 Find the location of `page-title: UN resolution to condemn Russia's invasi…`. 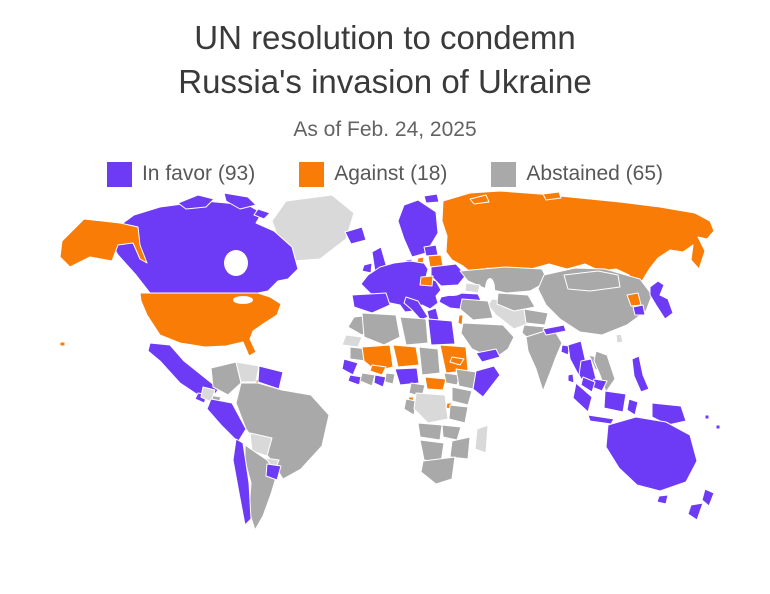

page-title: UN resolution to condemn Russia's invasi… is located at coordinates (385, 60).